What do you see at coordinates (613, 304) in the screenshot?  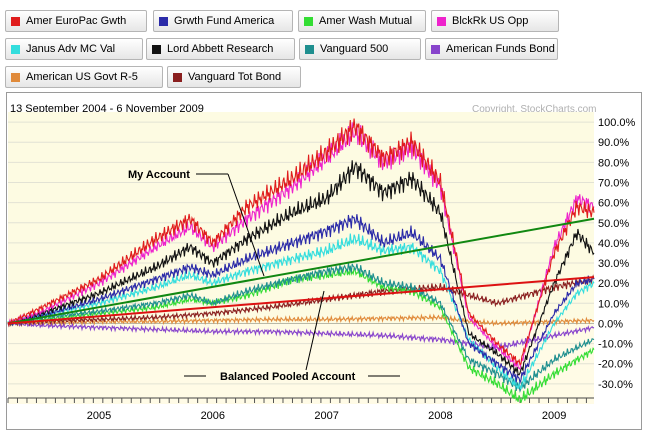 I see `y-tick-label: 10.0%` at bounding box center [613, 304].